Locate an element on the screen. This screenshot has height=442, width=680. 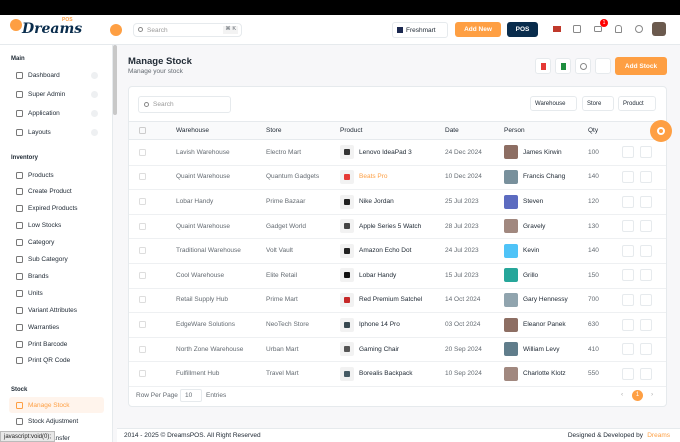
user-avatar is located at coordinates (659, 29).